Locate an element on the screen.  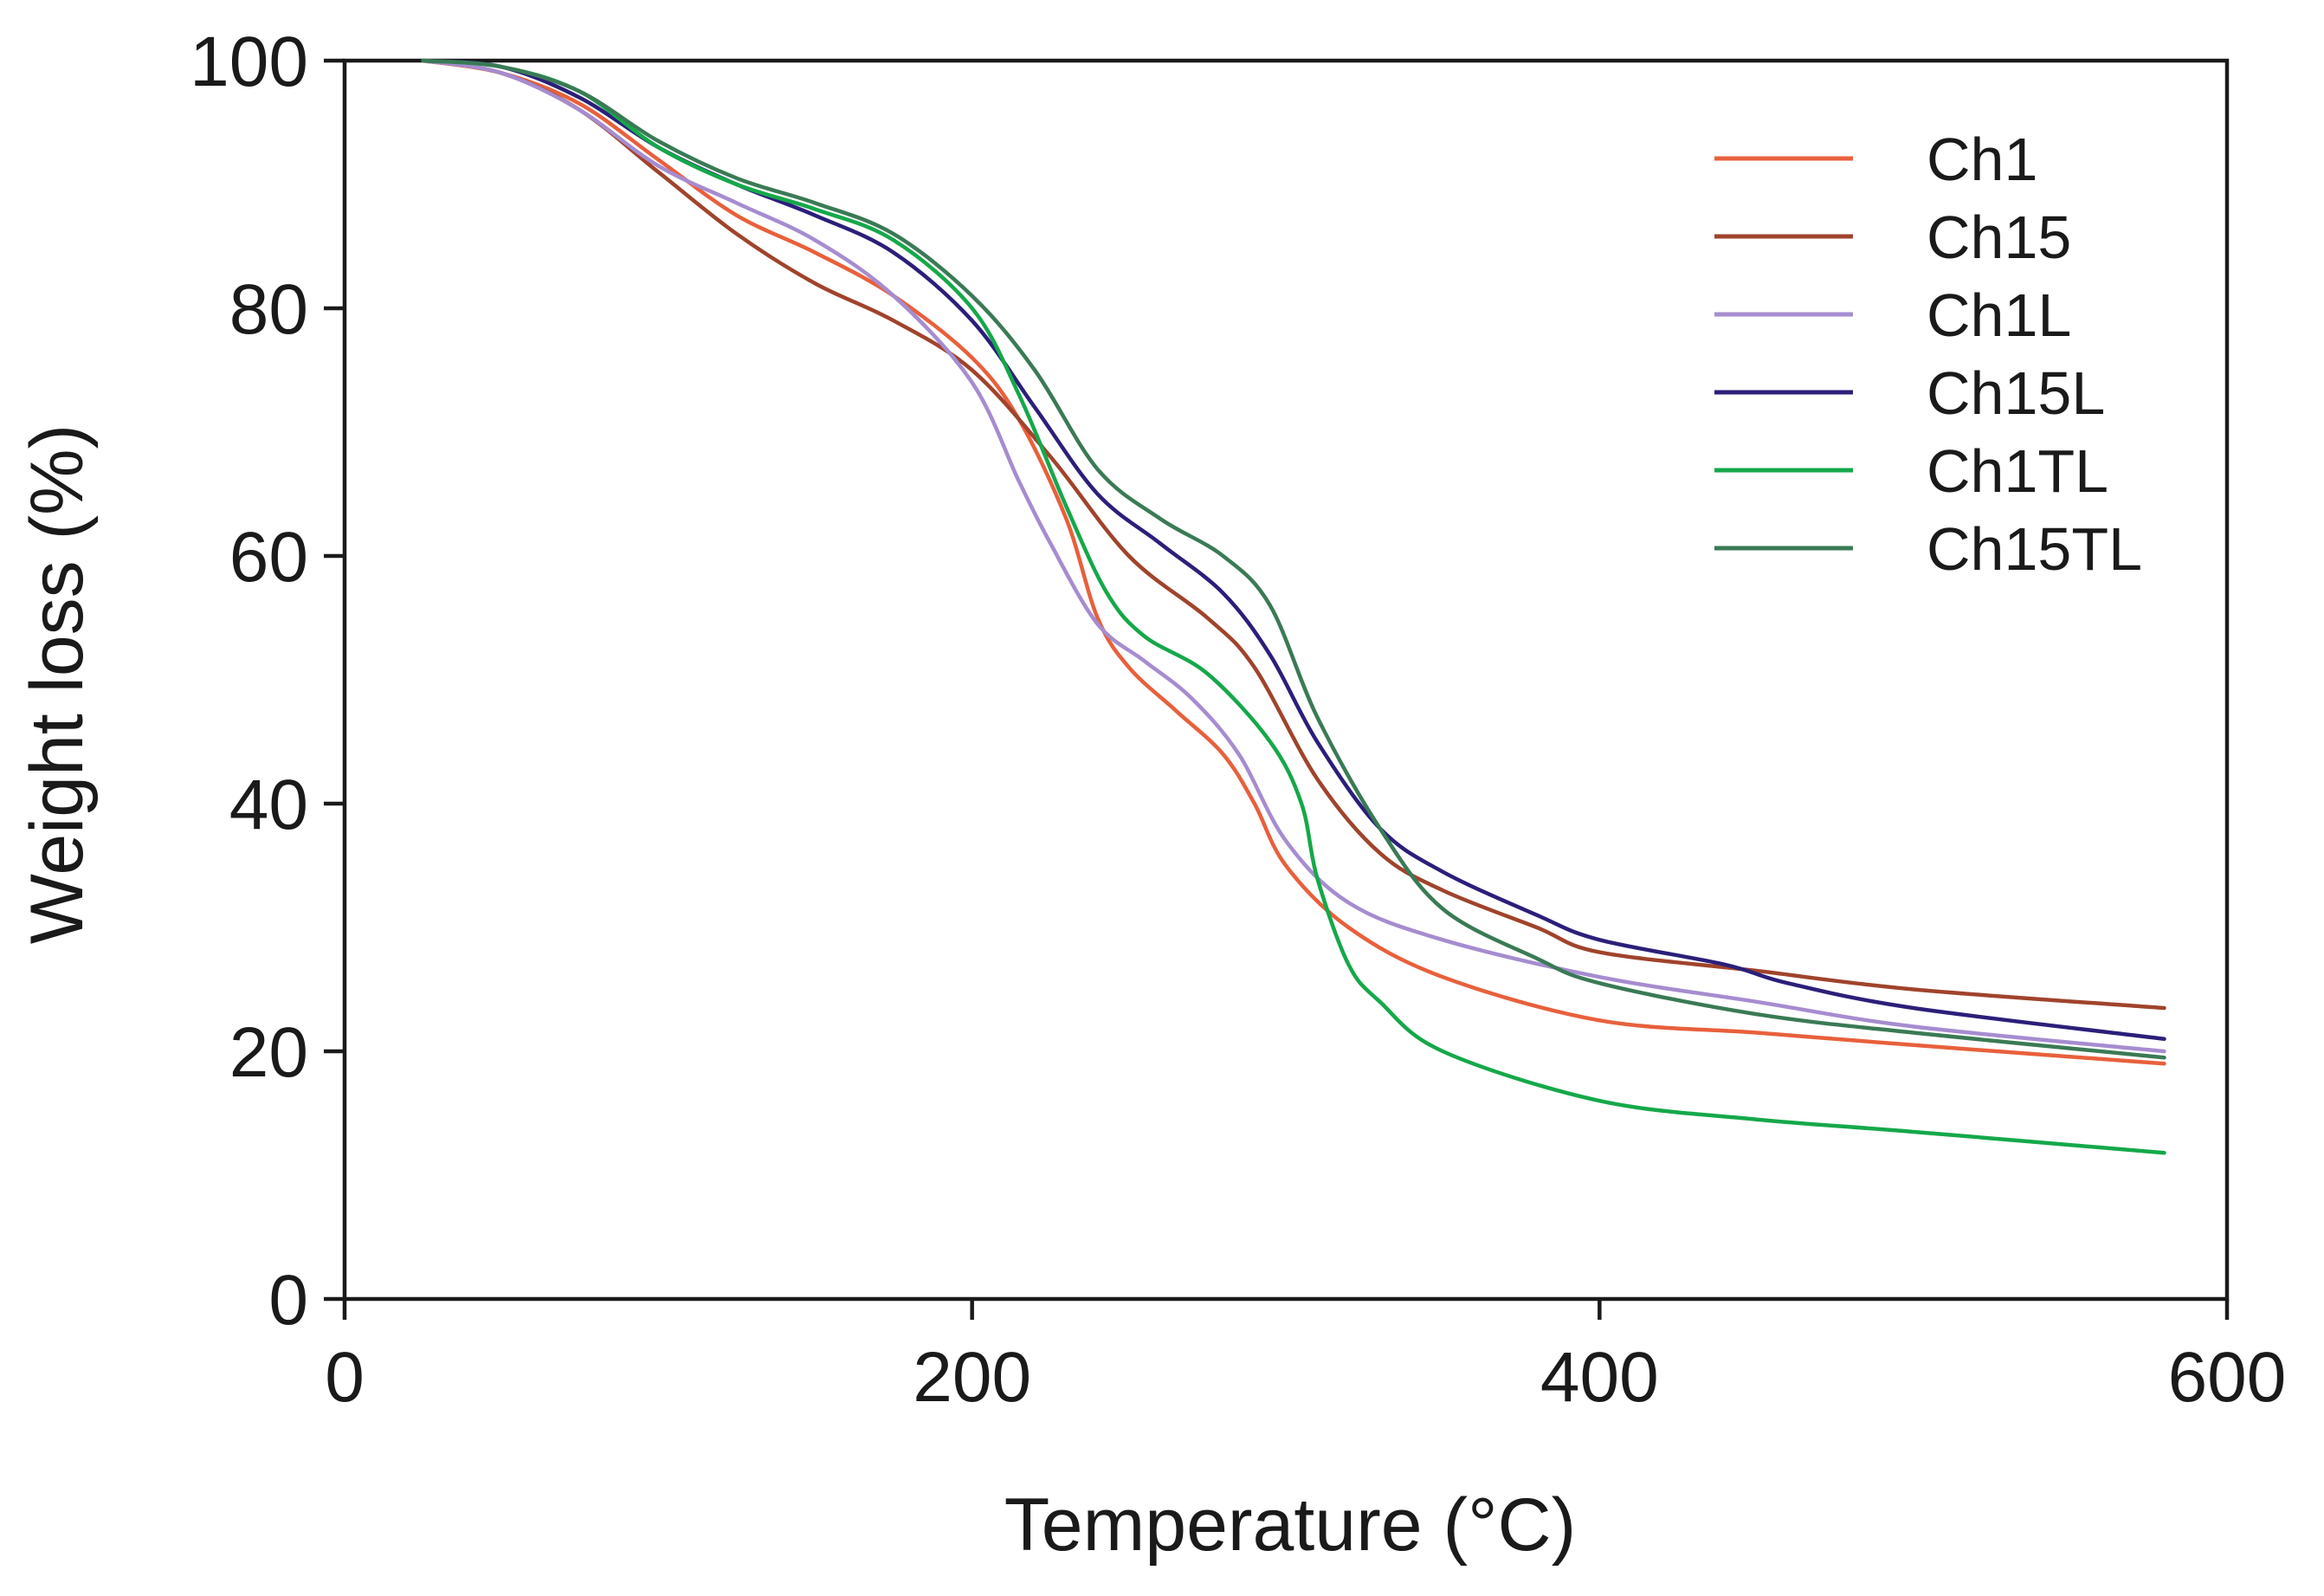
x-tick-label: 400 is located at coordinates (1600, 1377).